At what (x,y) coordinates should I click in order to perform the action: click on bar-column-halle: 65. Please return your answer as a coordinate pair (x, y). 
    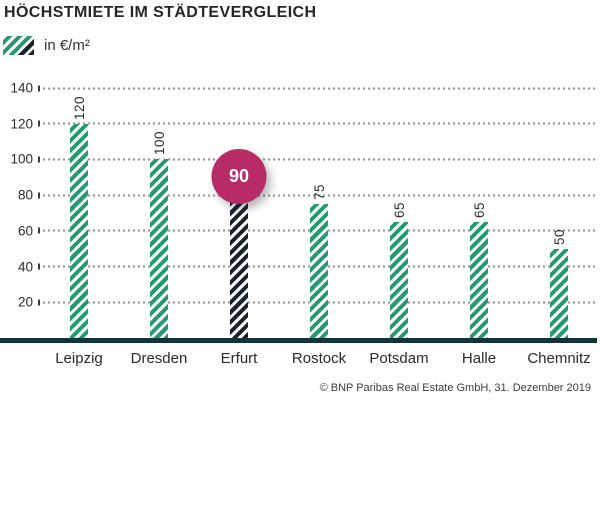
    Looking at the image, I should click on (479, 213).